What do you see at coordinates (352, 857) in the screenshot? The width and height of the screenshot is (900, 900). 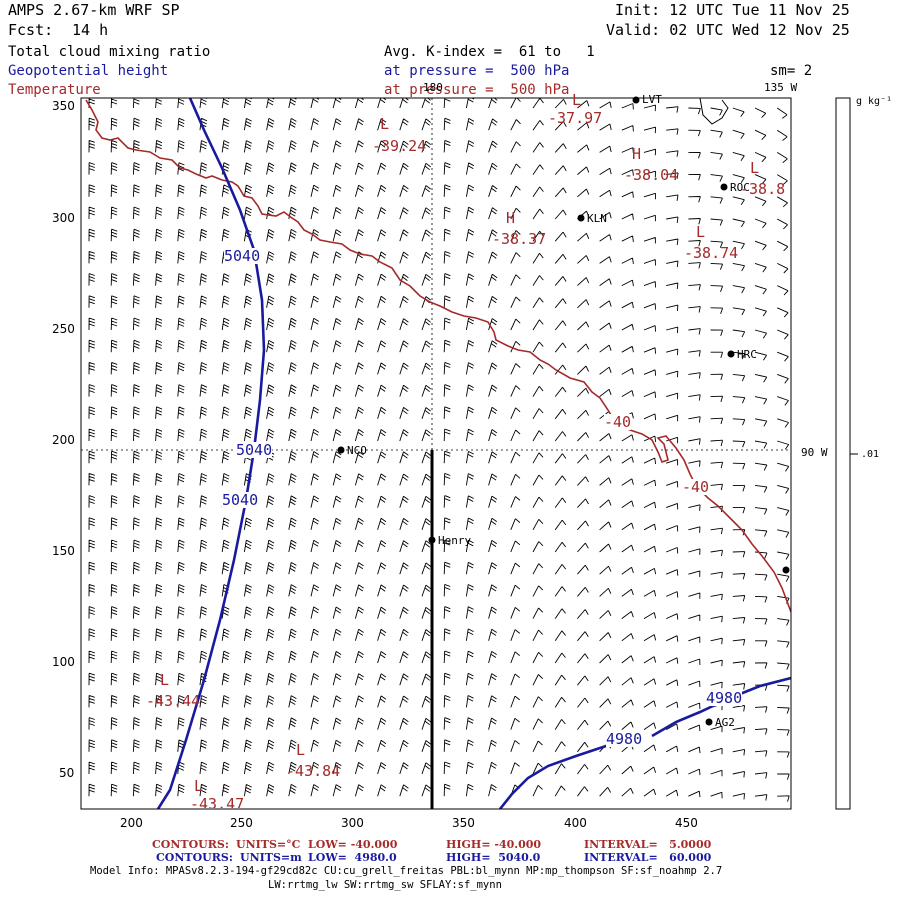 I see `footer-height-low: LOW= 4980.0` at bounding box center [352, 857].